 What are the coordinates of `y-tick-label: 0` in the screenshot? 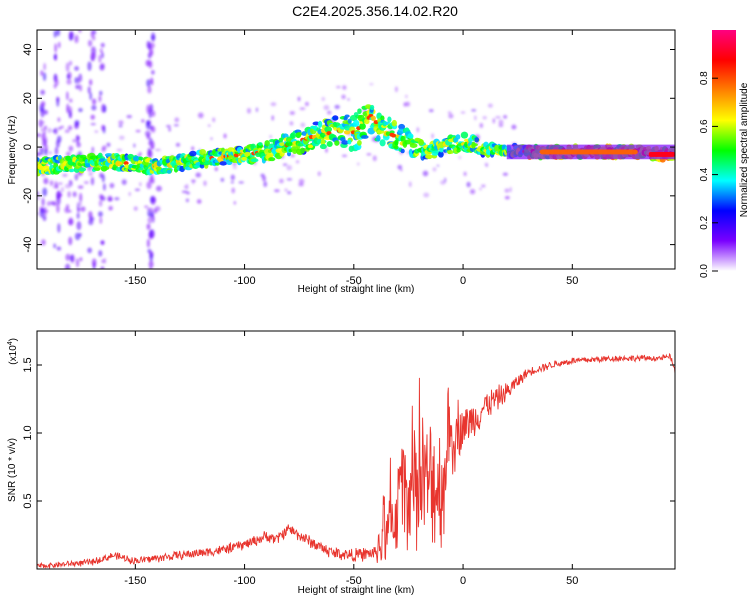 It's located at (28, 147).